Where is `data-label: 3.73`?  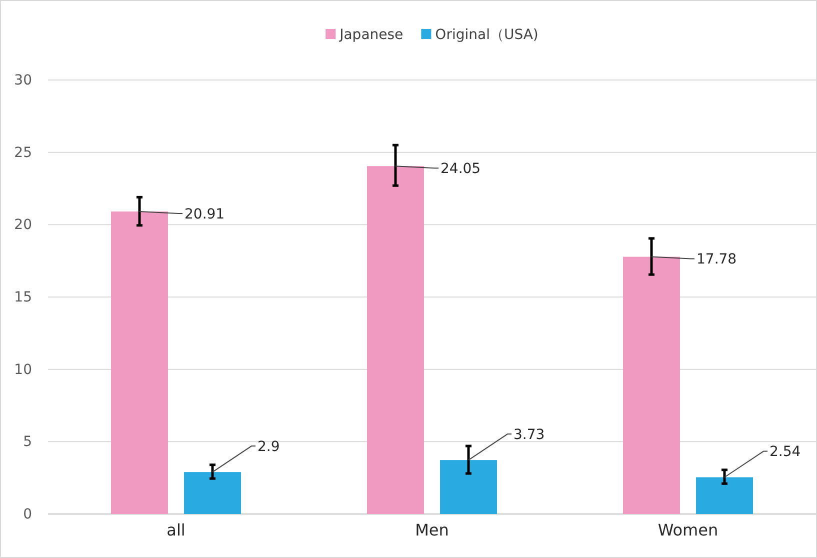
data-label: 3.73 is located at coordinates (529, 434).